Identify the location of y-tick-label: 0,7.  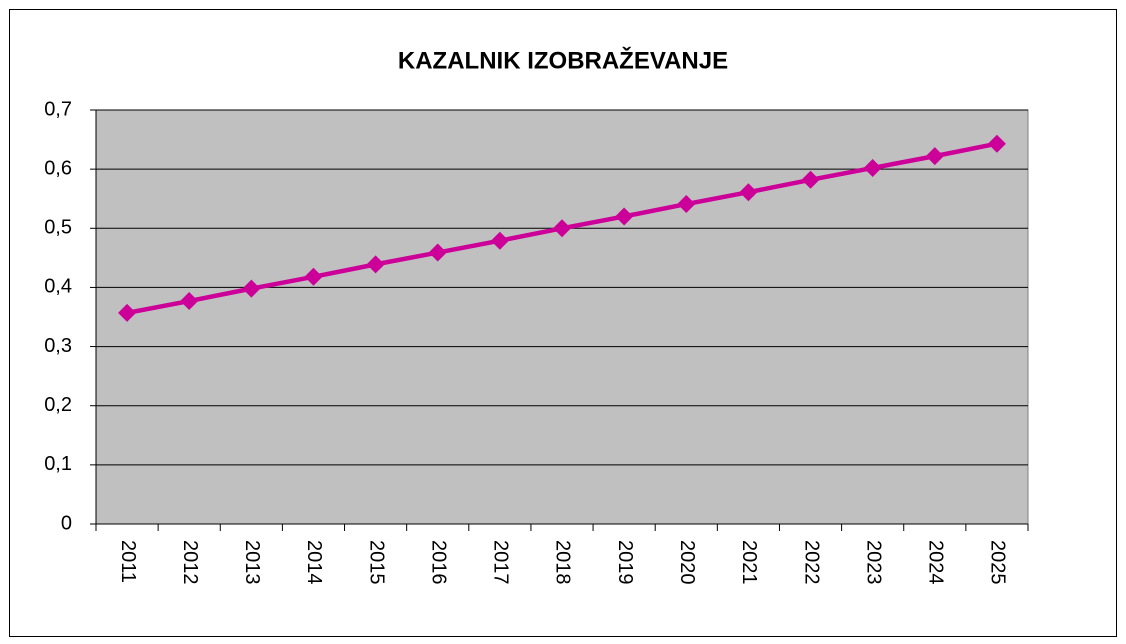
(58, 109).